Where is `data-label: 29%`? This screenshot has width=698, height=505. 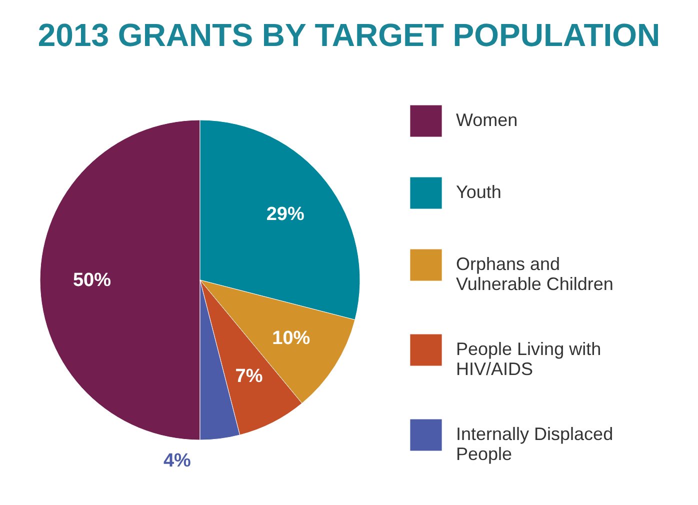 data-label: 29% is located at coordinates (285, 214).